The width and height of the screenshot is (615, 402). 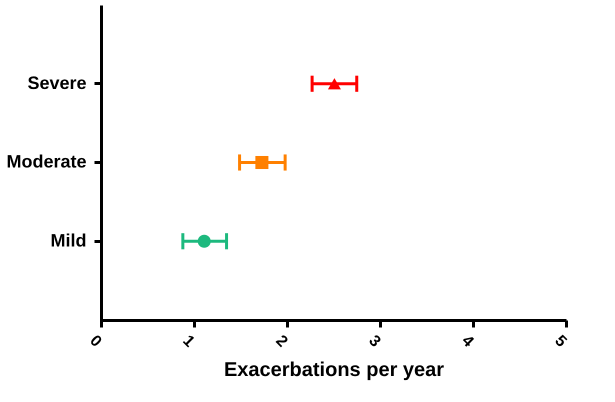 I want to click on x-axis-title: Exacerbations per year, so click(x=334, y=369).